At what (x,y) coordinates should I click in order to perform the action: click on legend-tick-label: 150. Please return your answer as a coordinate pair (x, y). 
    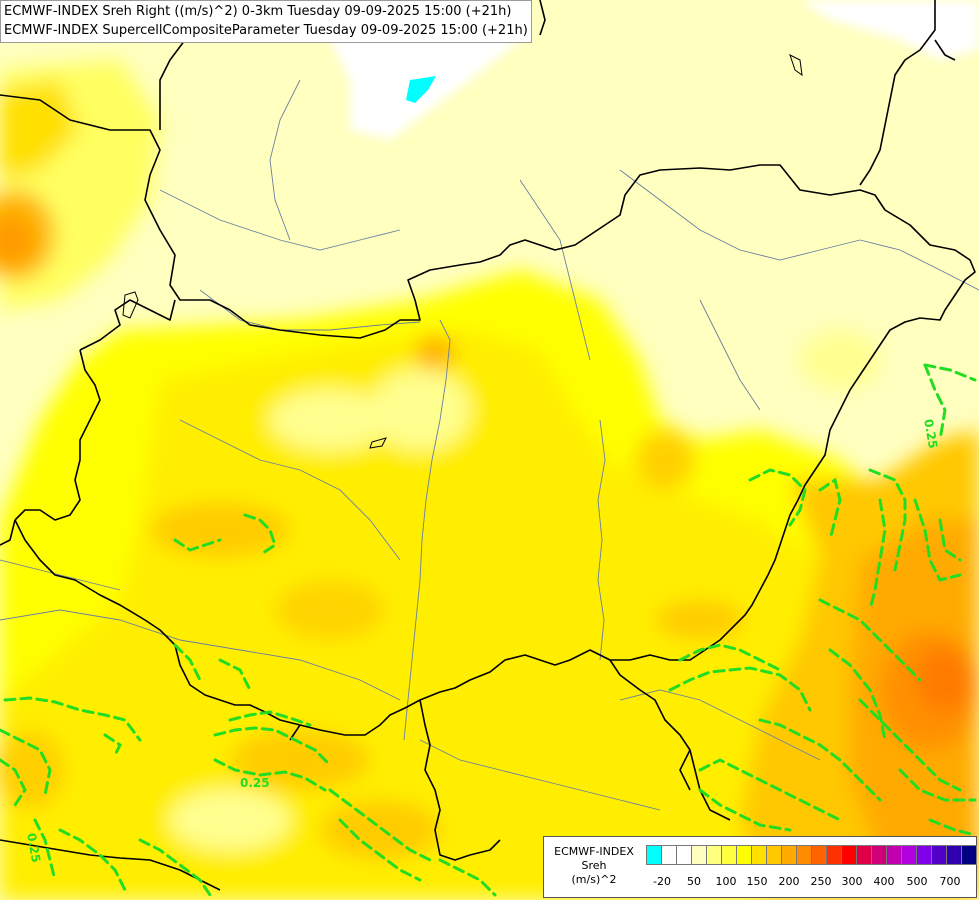
    Looking at the image, I should click on (757, 881).